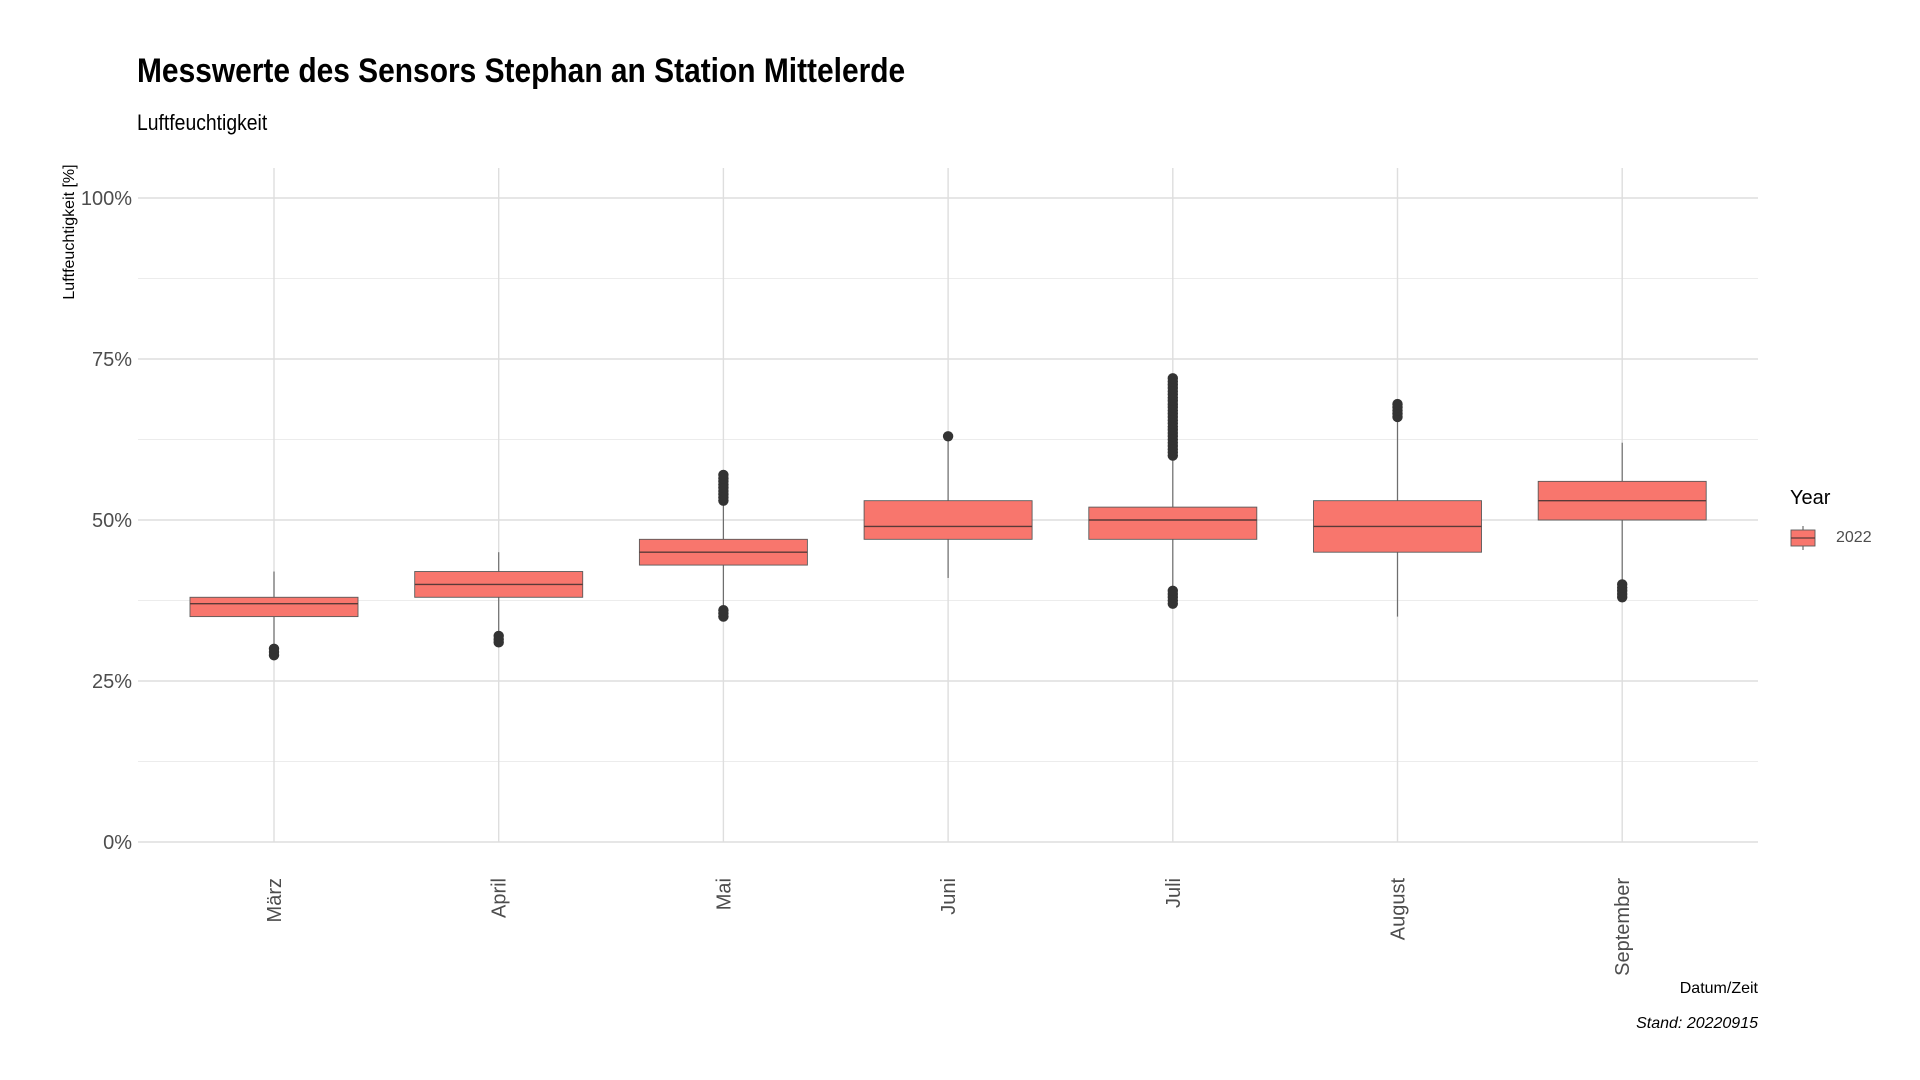 This screenshot has width=1920, height=1080. What do you see at coordinates (117, 843) in the screenshot?
I see `y-tick-label: 0%` at bounding box center [117, 843].